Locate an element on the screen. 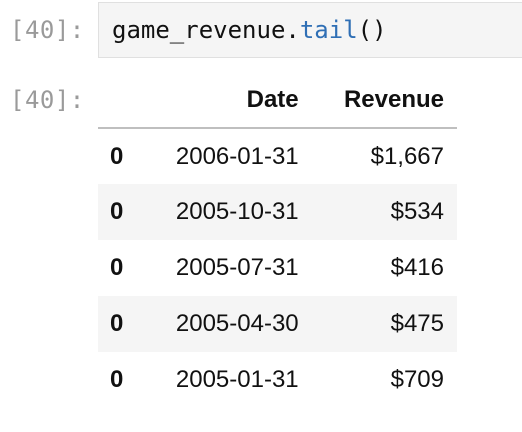 The height and width of the screenshot is (432, 522). date-cell: 2006-01-31 is located at coordinates (237, 156).